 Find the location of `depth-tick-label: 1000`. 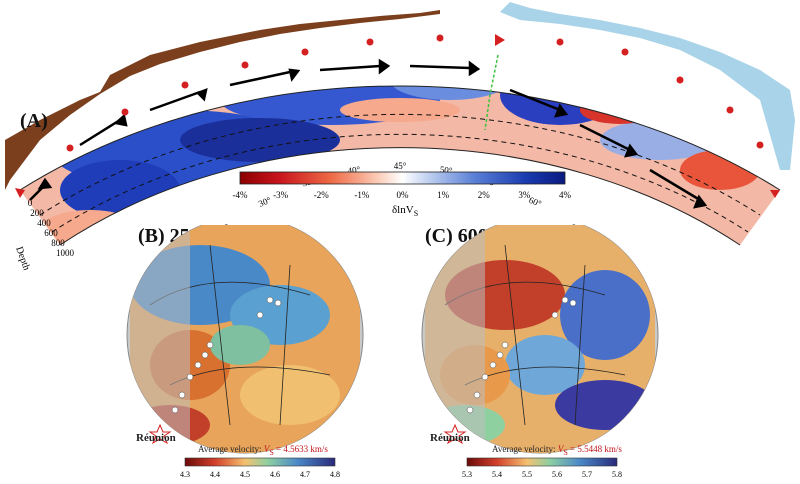

depth-tick-label: 1000 is located at coordinates (65, 253).